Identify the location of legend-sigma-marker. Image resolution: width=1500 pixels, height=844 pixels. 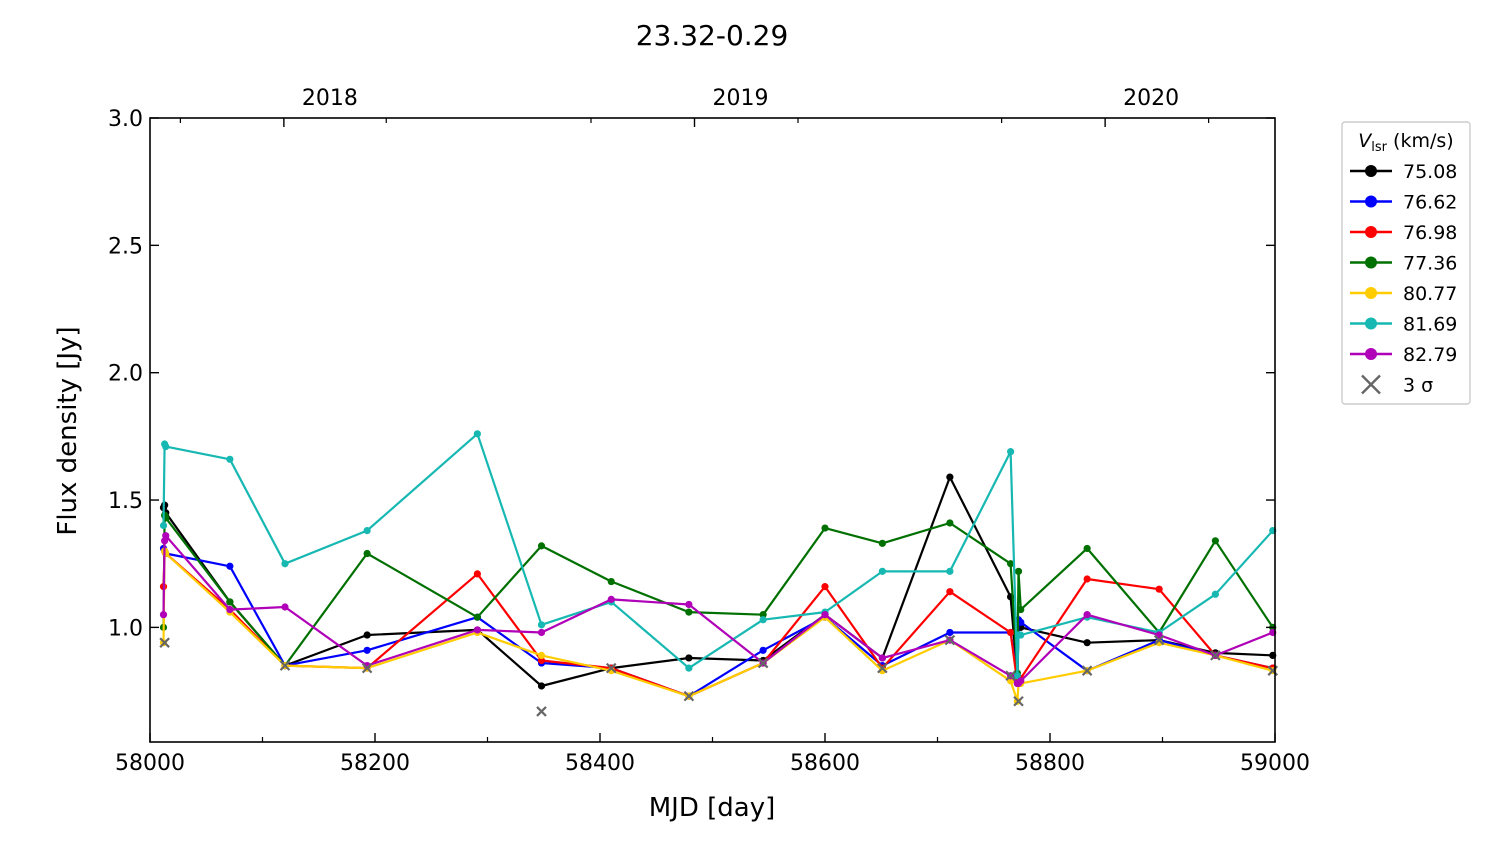
(1371, 384).